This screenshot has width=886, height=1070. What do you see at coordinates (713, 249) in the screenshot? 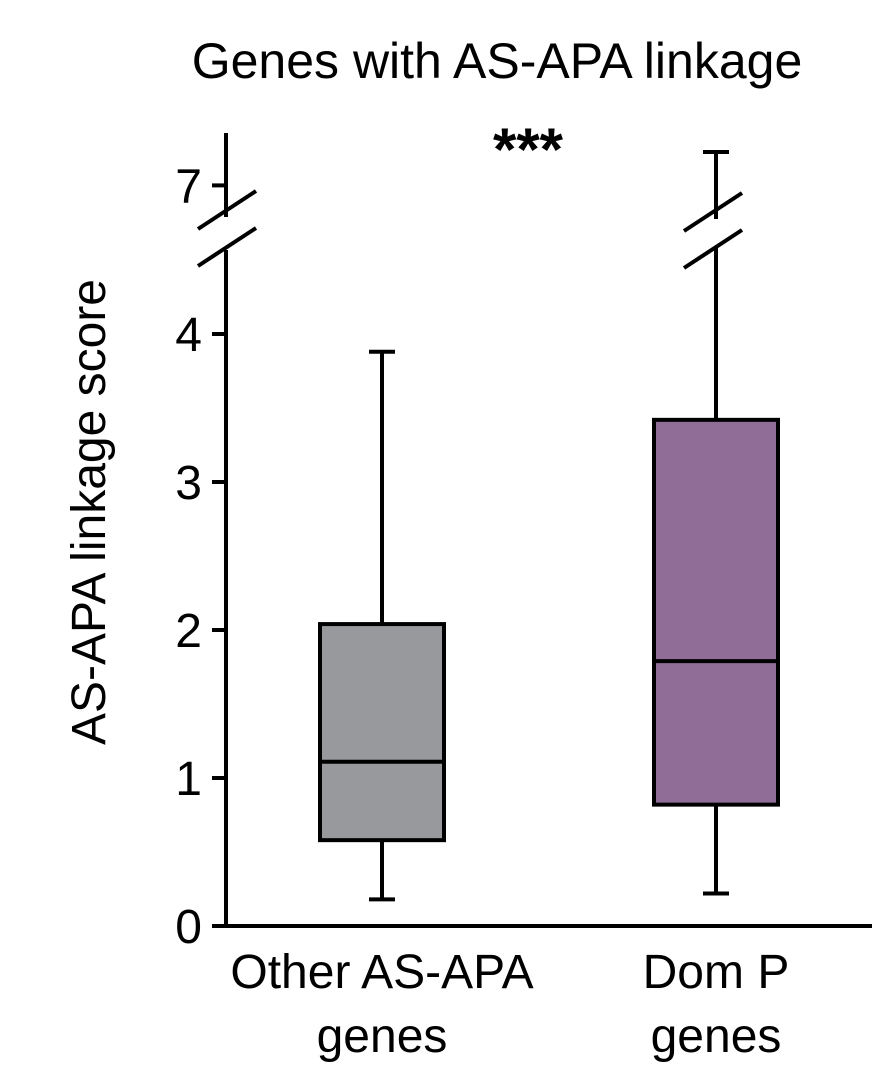
I see `box-1-whisker-break-mark-lower` at bounding box center [713, 249].